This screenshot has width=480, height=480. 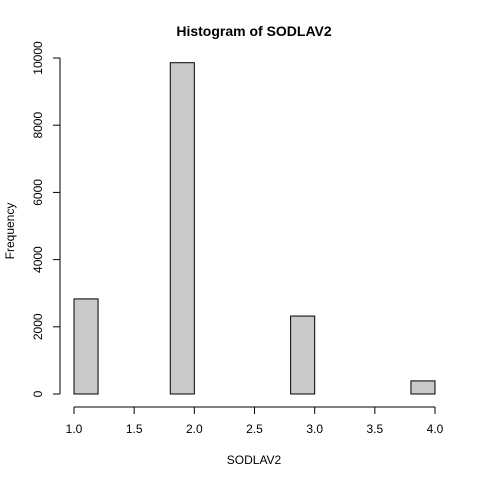 I want to click on x-tick-label: 1.0, so click(x=74, y=429).